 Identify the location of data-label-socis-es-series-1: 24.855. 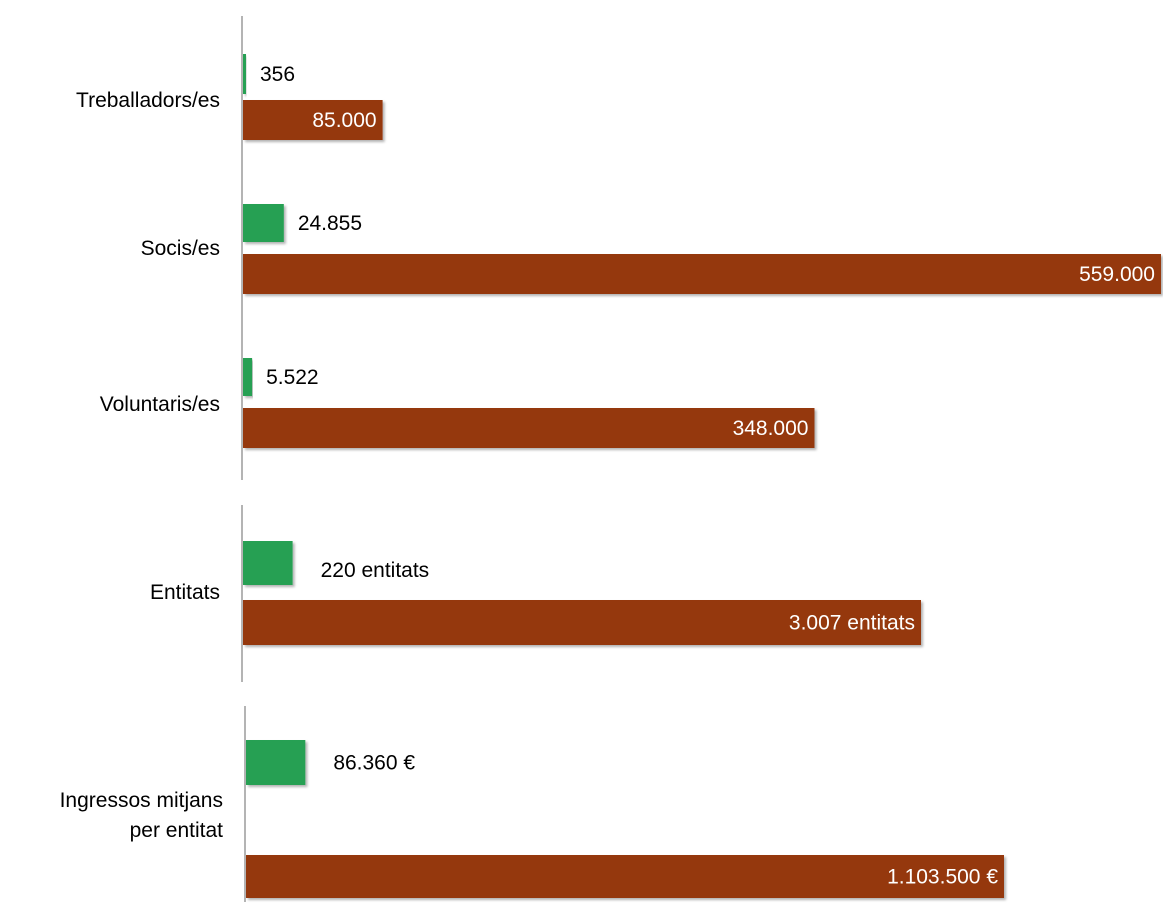
(330, 223).